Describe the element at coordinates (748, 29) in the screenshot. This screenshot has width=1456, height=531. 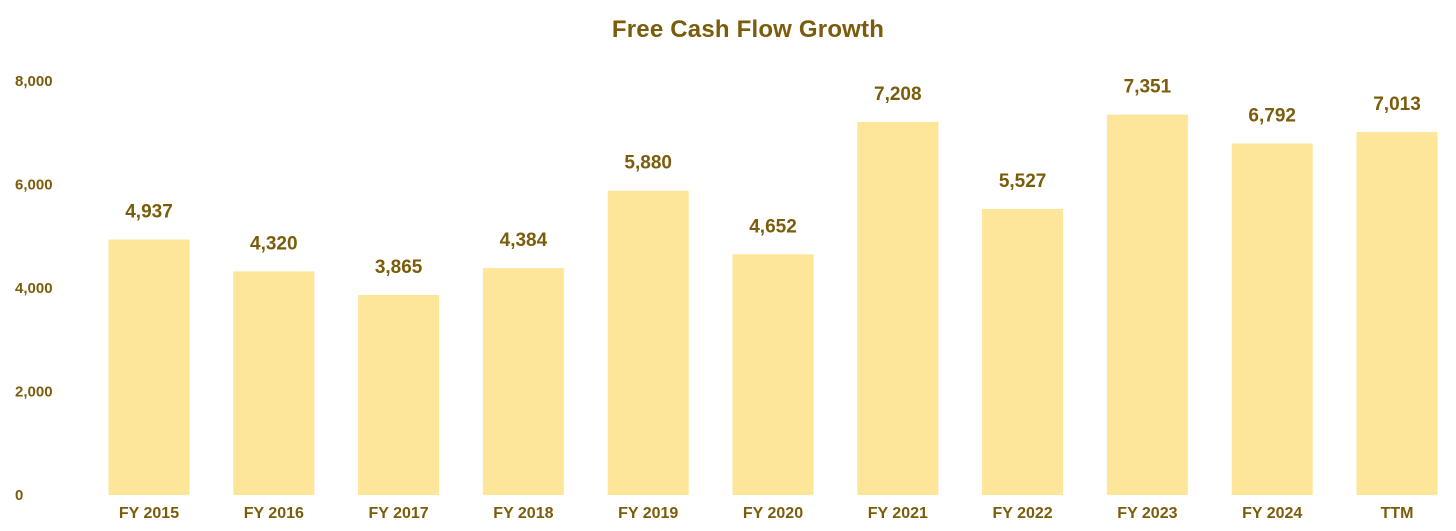
I see `chart-title: Free Cash Flow Growth` at that location.